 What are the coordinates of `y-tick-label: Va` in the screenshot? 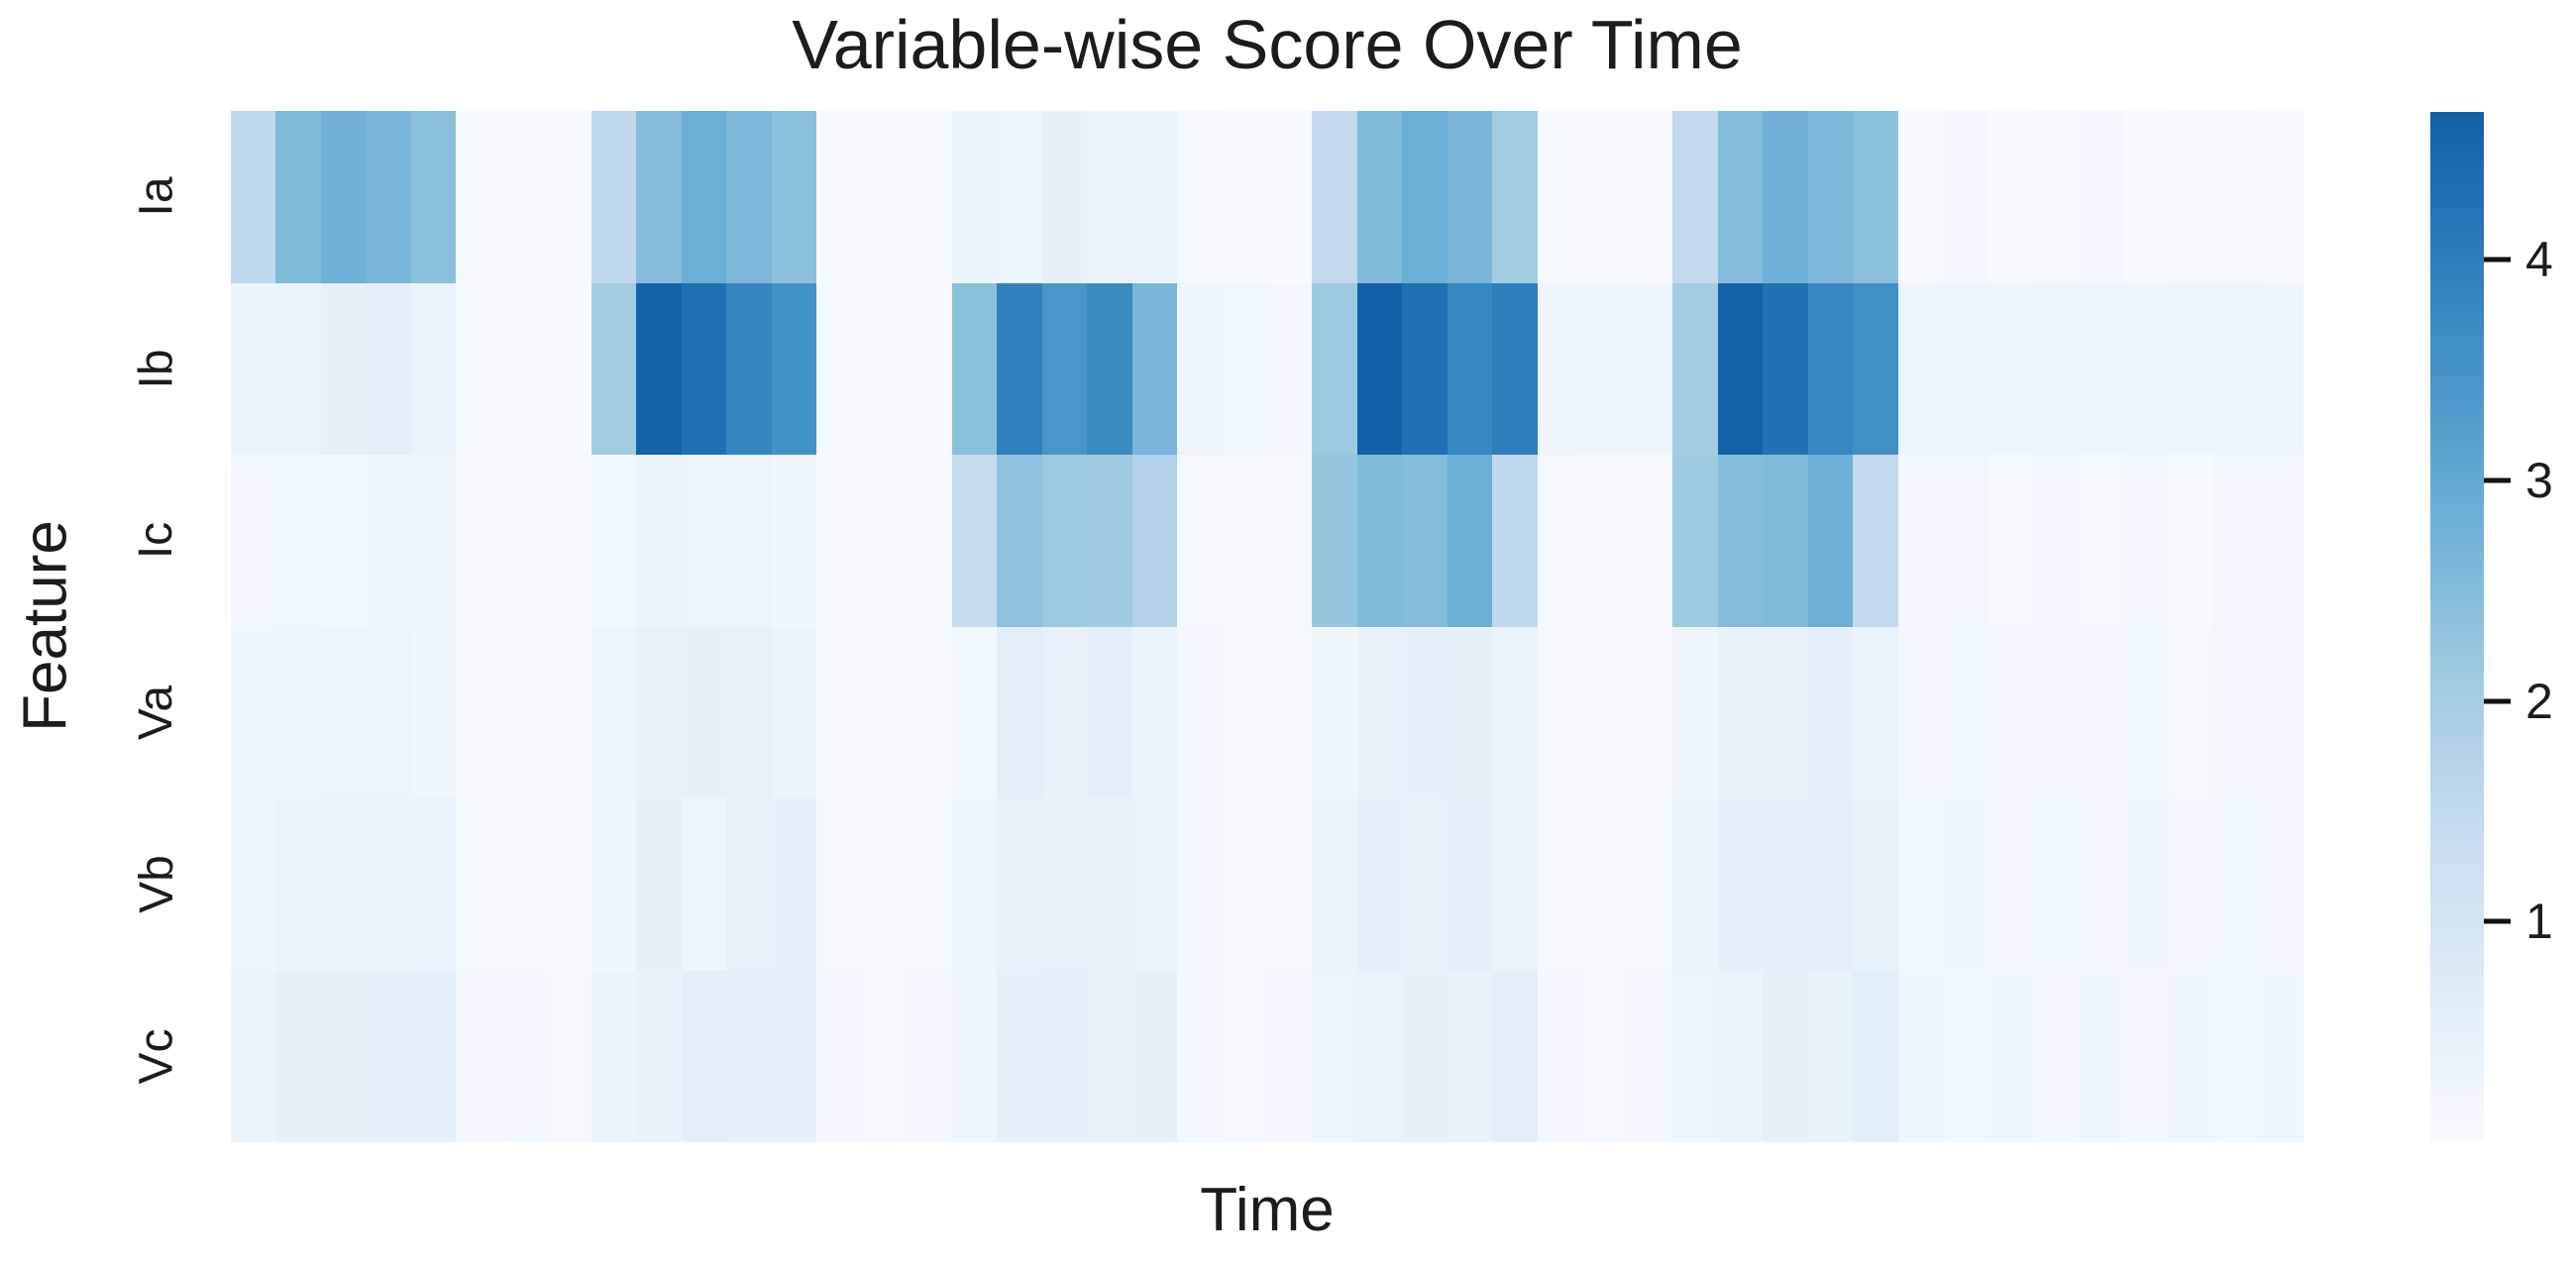 It's located at (157, 712).